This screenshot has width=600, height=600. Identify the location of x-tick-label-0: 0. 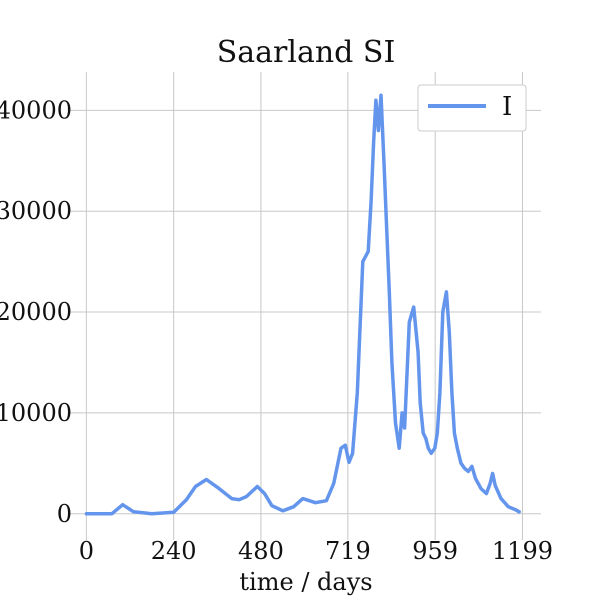
(86, 551).